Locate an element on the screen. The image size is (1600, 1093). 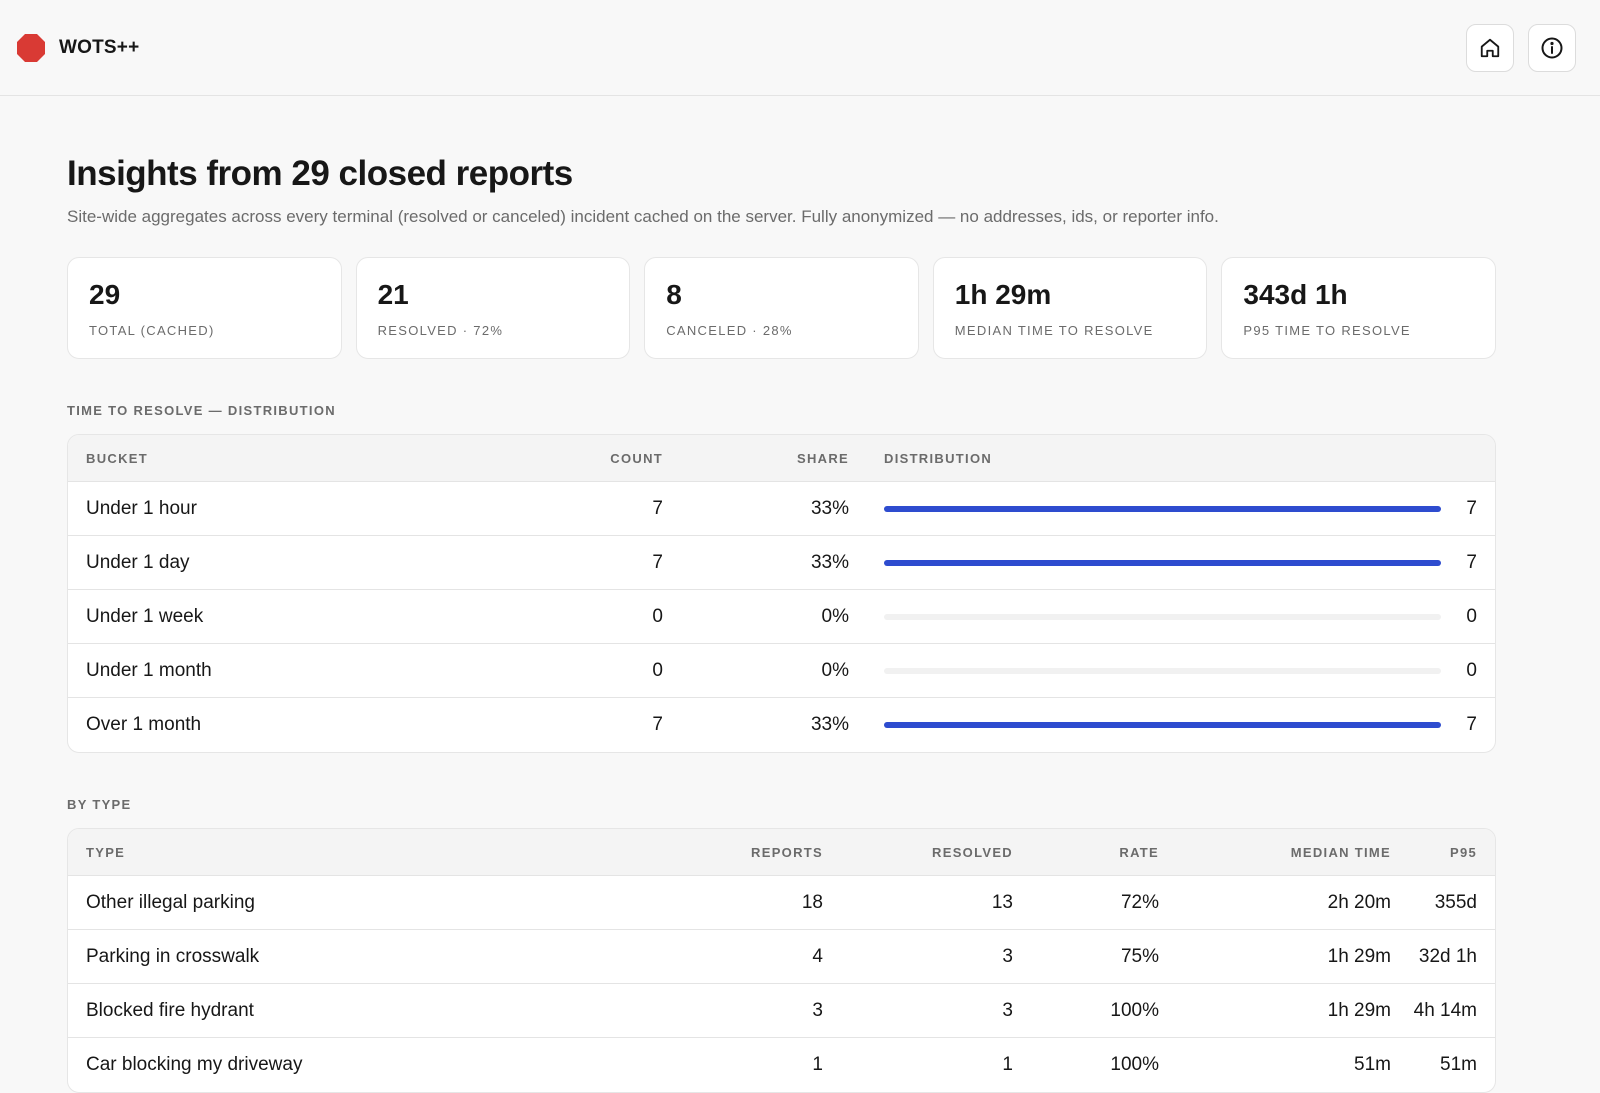
column-header-median-time: MEDIAN TIME is located at coordinates (1340, 852).